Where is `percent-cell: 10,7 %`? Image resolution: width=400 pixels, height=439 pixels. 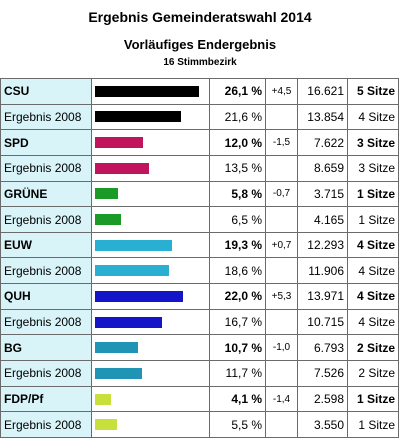
percent-cell: 10,7 % is located at coordinates (237, 348).